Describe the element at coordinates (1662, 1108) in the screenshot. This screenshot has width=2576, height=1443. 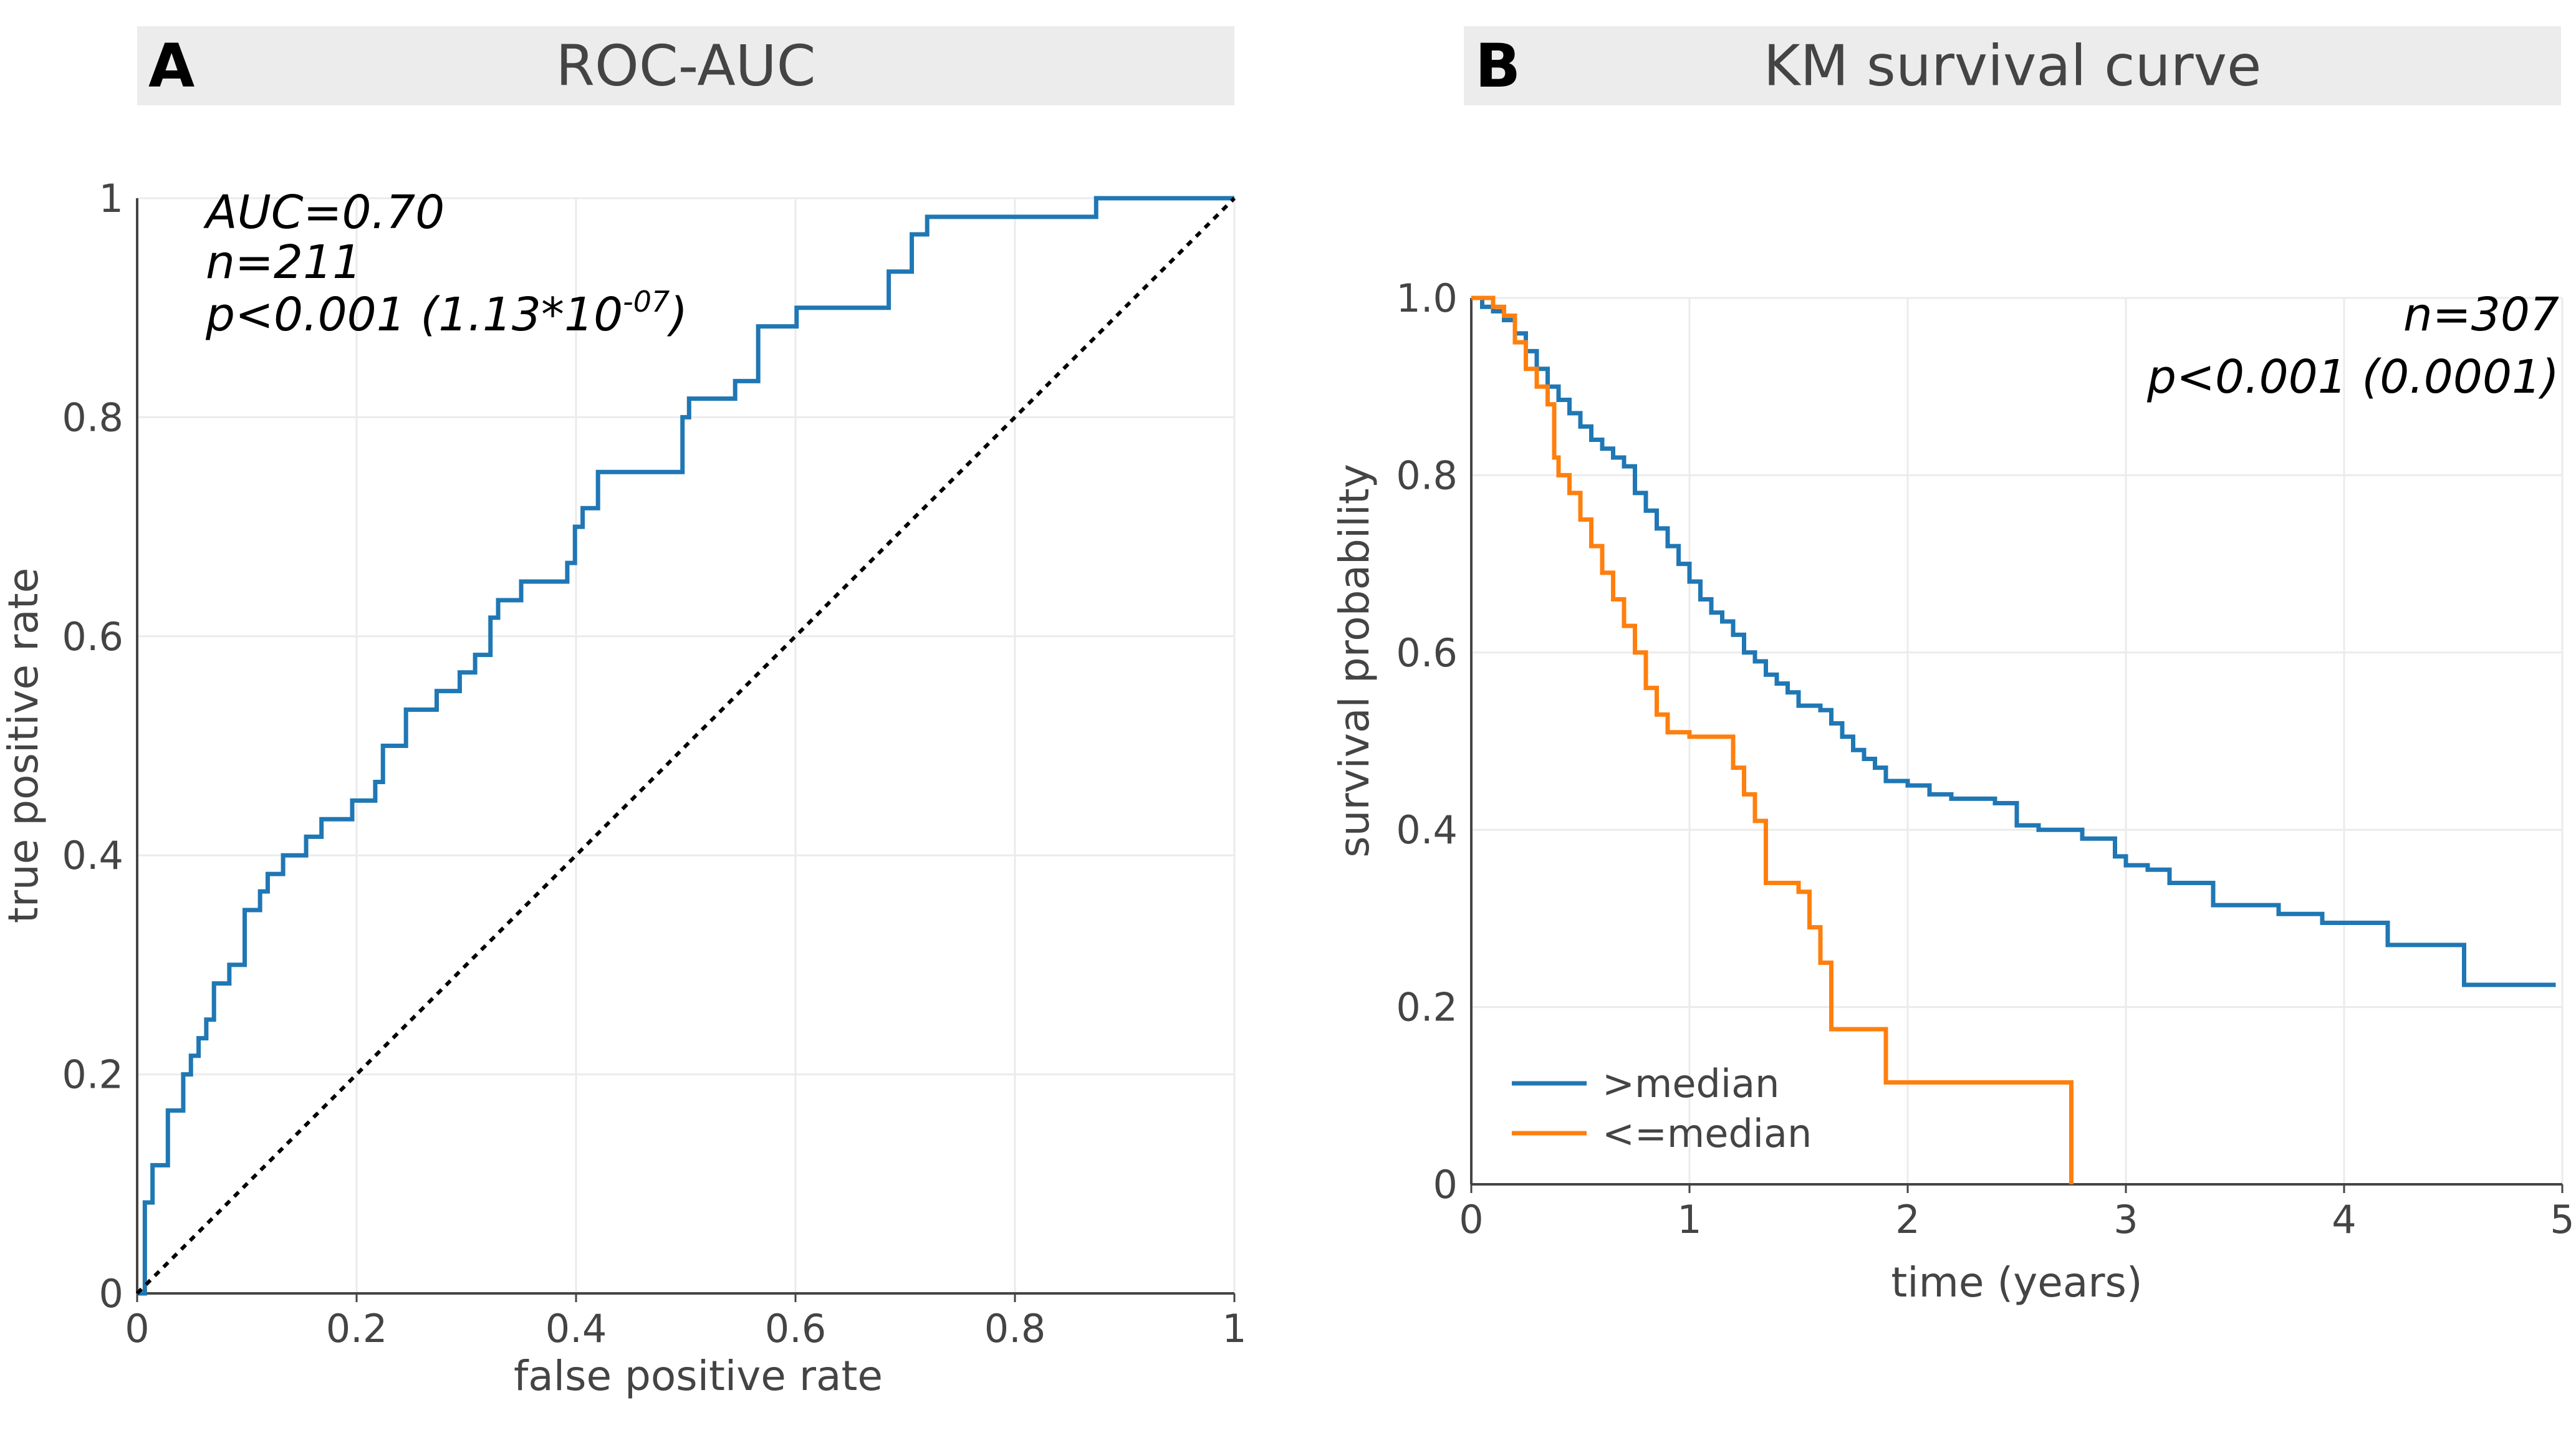
I see `km-legend: >median <=median` at that location.